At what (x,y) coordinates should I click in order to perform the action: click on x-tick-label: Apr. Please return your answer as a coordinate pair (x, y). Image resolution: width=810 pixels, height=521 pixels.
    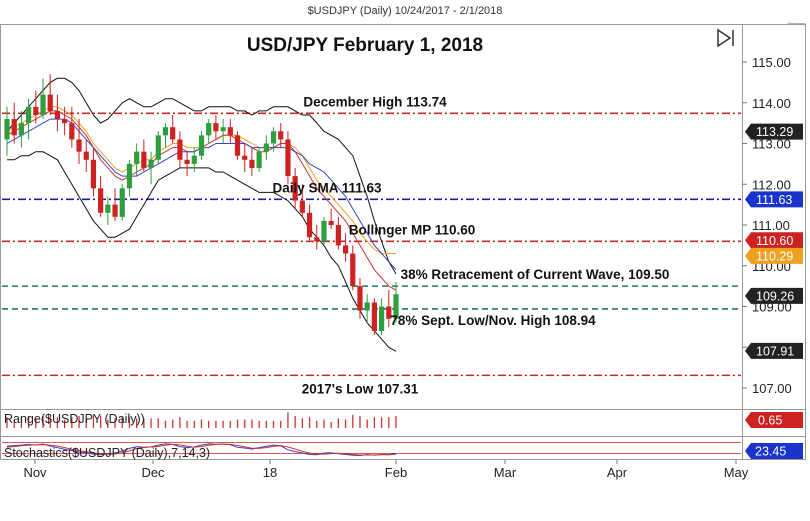
    Looking at the image, I should click on (617, 472).